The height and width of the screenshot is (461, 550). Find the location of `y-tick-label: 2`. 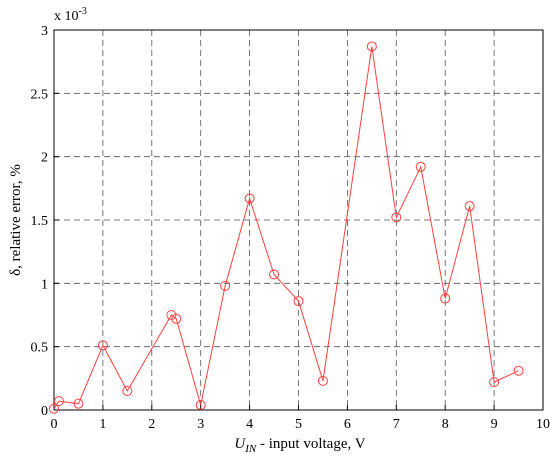

y-tick-label: 2 is located at coordinates (44, 158).